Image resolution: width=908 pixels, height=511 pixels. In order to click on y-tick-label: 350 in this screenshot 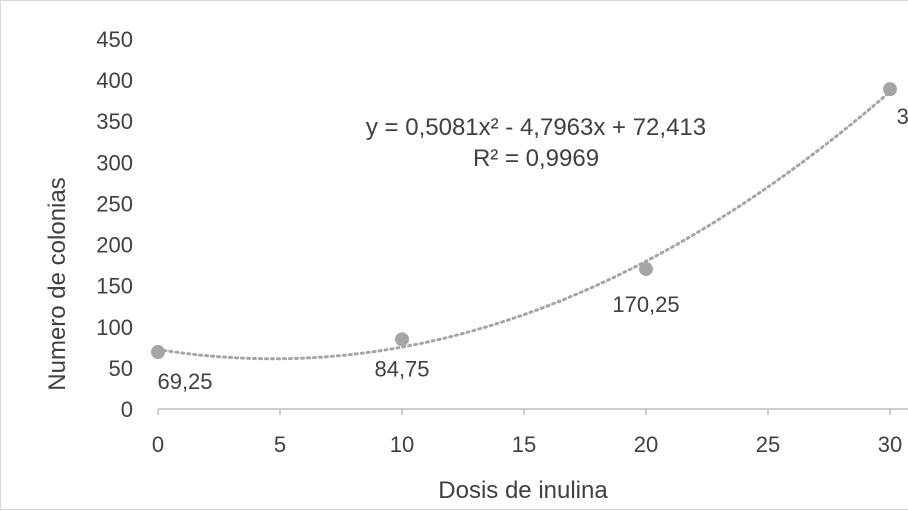, I will do `click(114, 121)`.